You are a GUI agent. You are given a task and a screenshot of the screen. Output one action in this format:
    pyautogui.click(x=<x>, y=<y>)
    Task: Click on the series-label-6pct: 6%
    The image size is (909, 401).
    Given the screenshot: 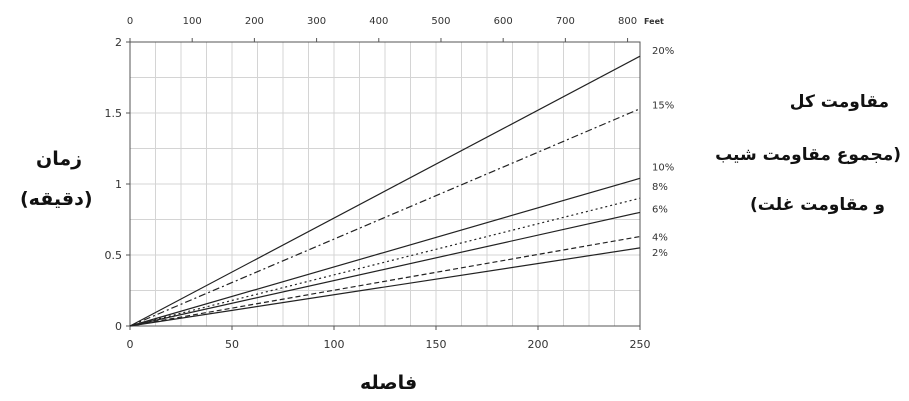 What is the action you would take?
    pyautogui.click(x=660, y=209)
    